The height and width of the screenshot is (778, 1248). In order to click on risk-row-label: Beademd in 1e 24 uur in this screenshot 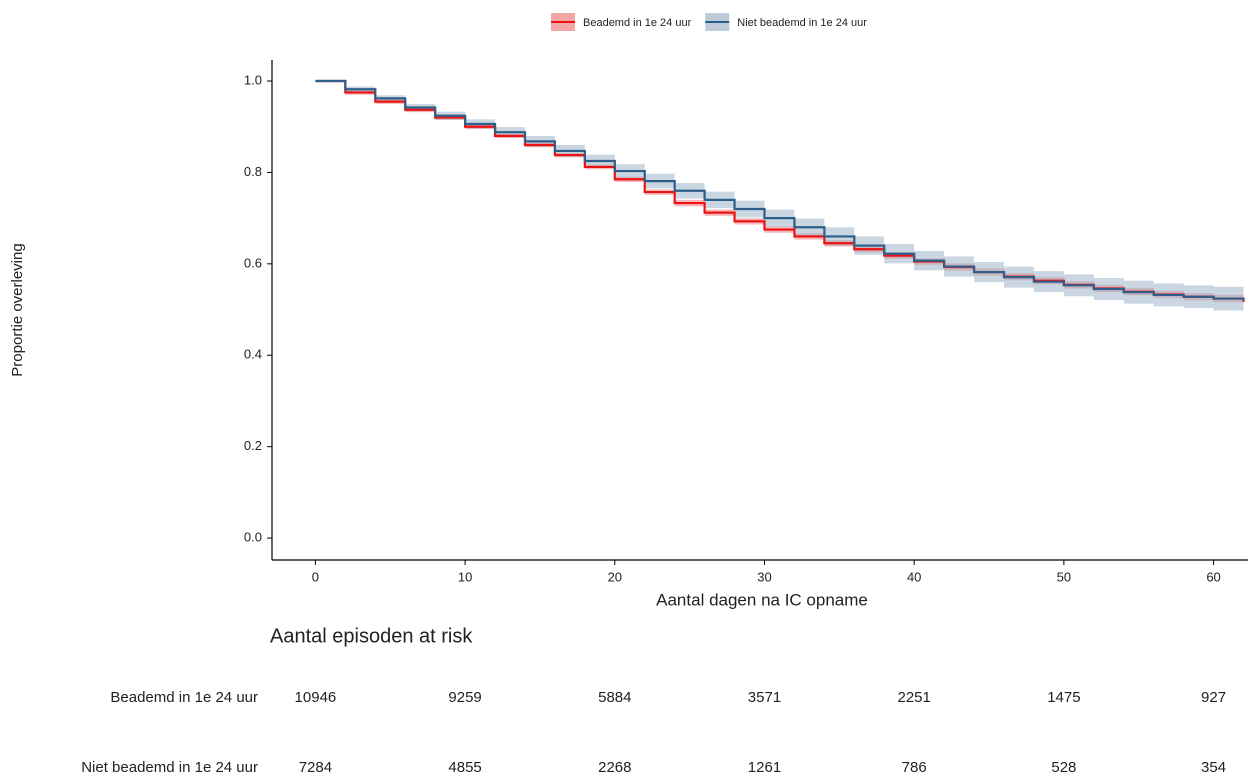, I will do `click(184, 697)`.